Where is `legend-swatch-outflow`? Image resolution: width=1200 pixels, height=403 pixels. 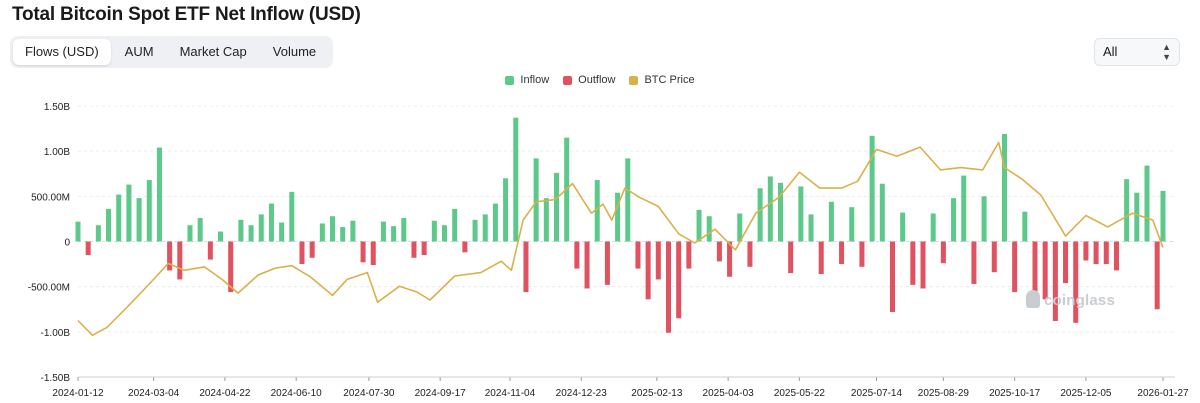 legend-swatch-outflow is located at coordinates (568, 80).